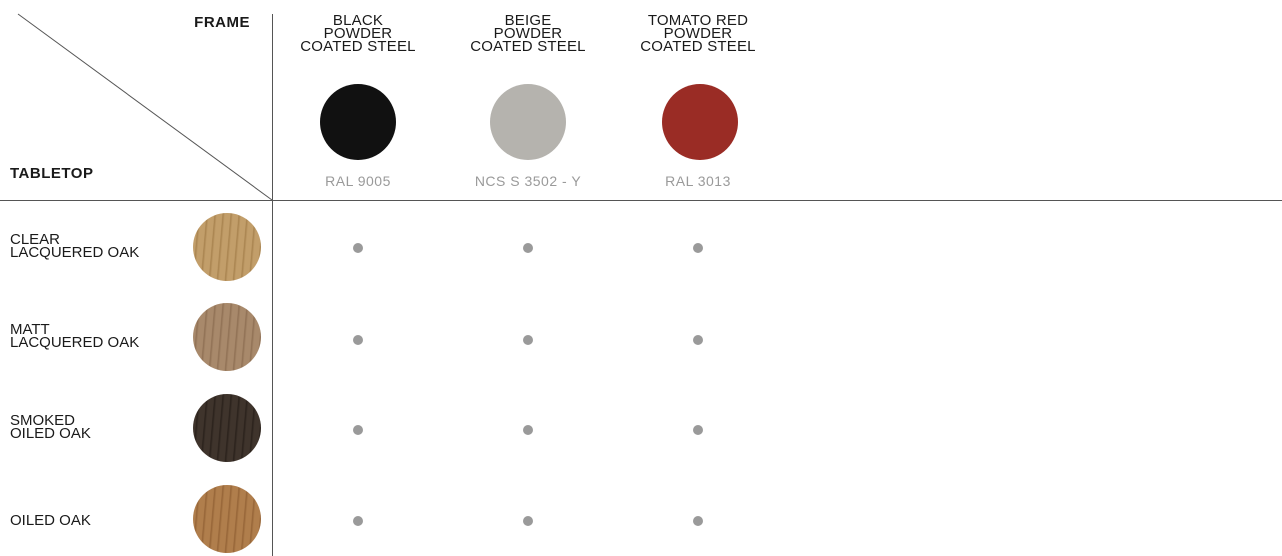  Describe the element at coordinates (35, 239) in the screenshot. I see `tabletop-label-line: CLEAR` at that location.